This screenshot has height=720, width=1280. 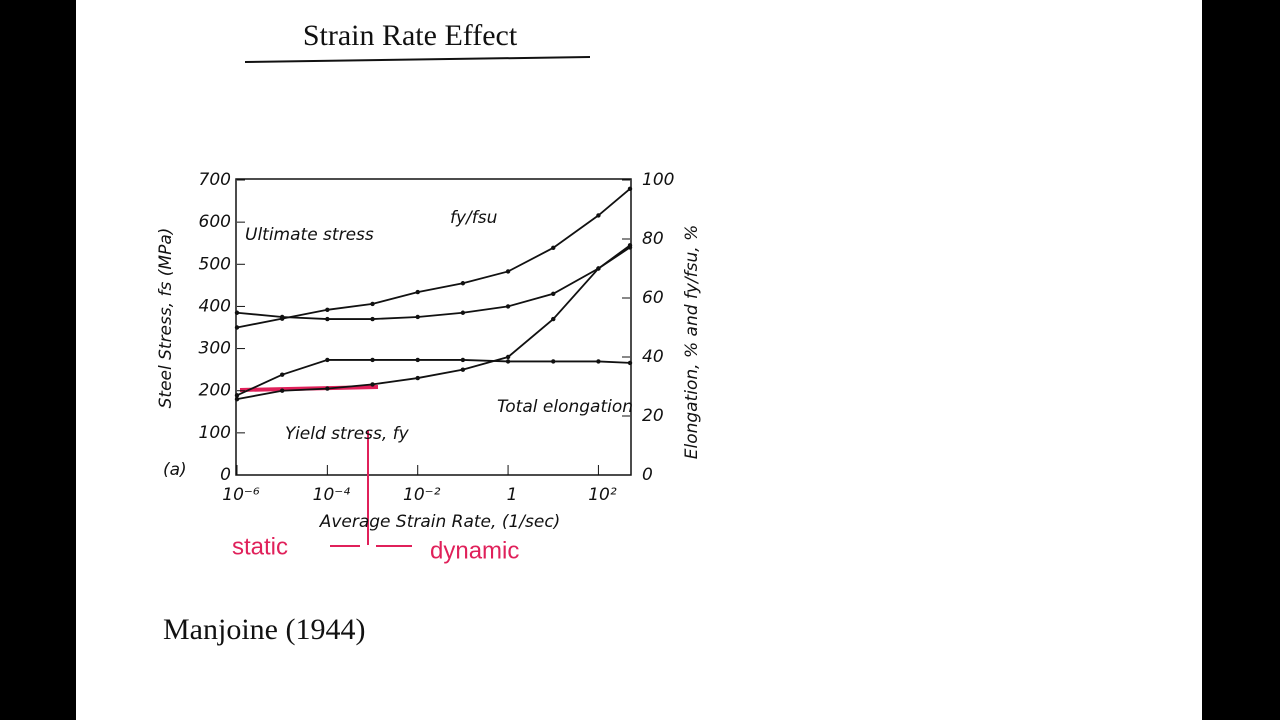 I want to click on y2-tick-label: 20, so click(x=653, y=416).